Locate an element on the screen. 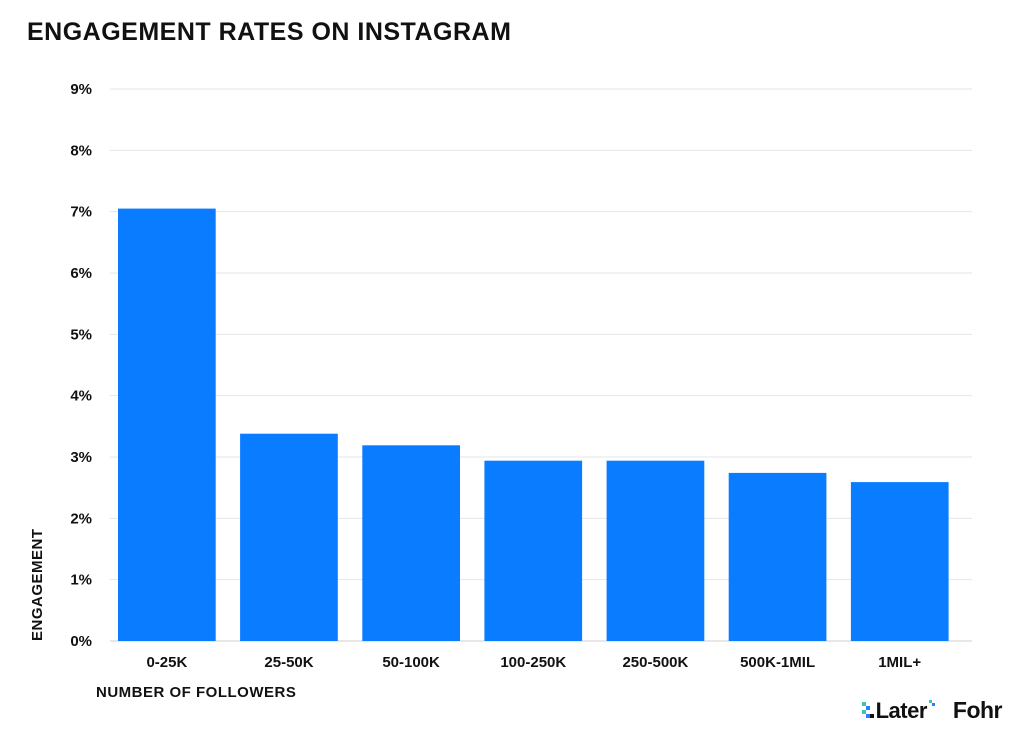 The image size is (1024, 742). y-tick-label: 2% is located at coordinates (81, 518).